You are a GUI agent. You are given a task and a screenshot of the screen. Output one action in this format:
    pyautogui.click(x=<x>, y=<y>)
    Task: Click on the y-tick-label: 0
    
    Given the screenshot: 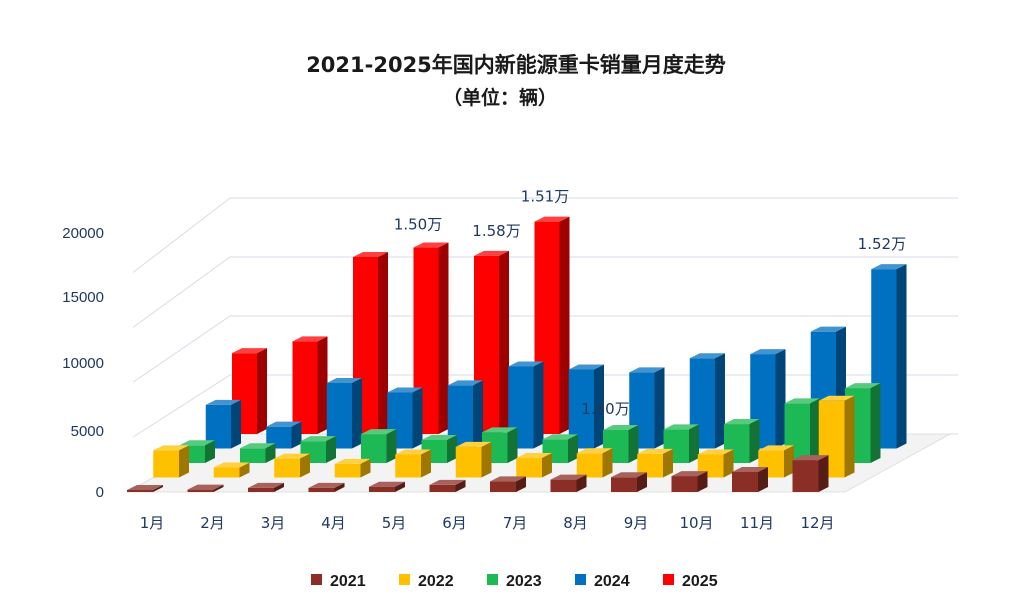 What is the action you would take?
    pyautogui.click(x=100, y=492)
    